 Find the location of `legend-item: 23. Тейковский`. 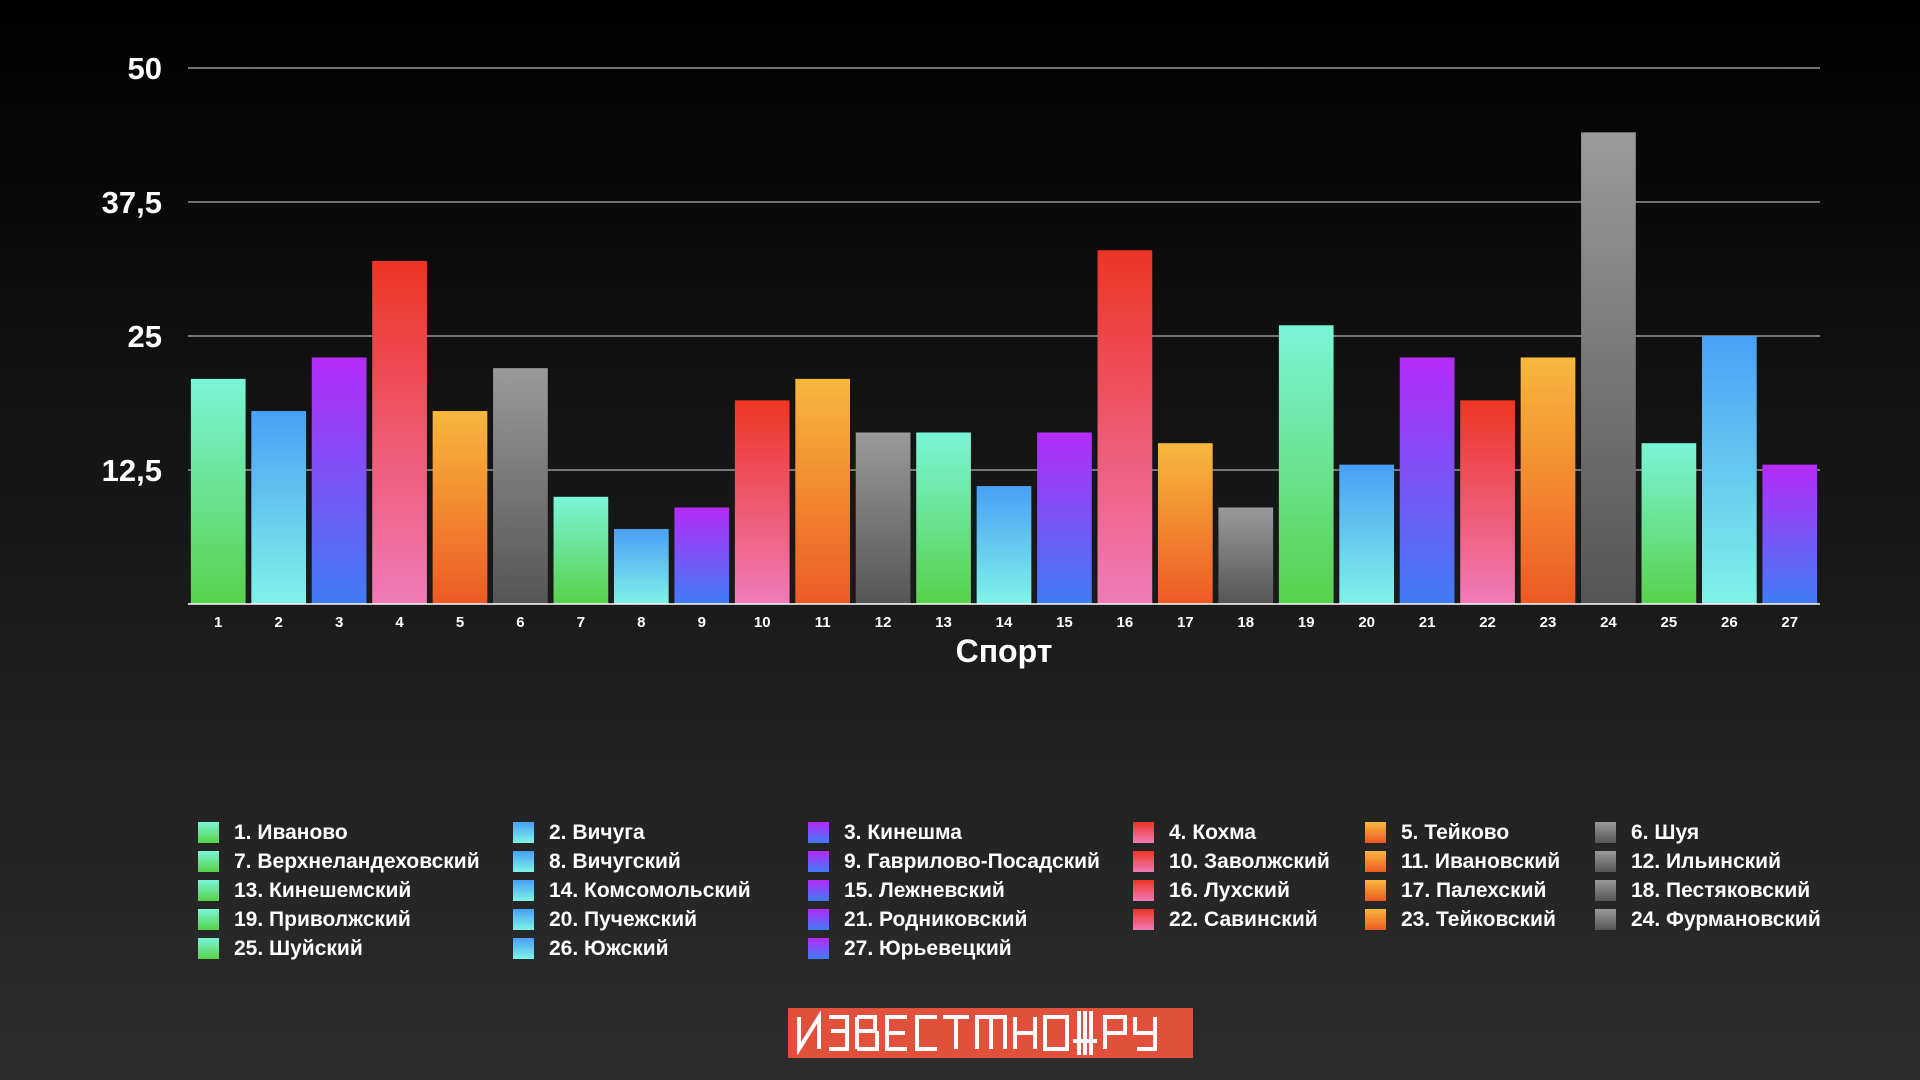

legend-item: 23. Тейковский is located at coordinates (1480, 919).